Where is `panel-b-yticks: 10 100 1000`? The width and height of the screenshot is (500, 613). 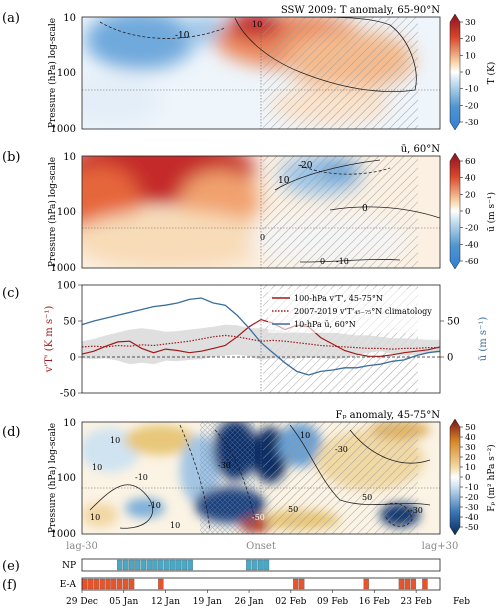
panel-b-yticks: 10 100 1000 is located at coordinates (63, 213).